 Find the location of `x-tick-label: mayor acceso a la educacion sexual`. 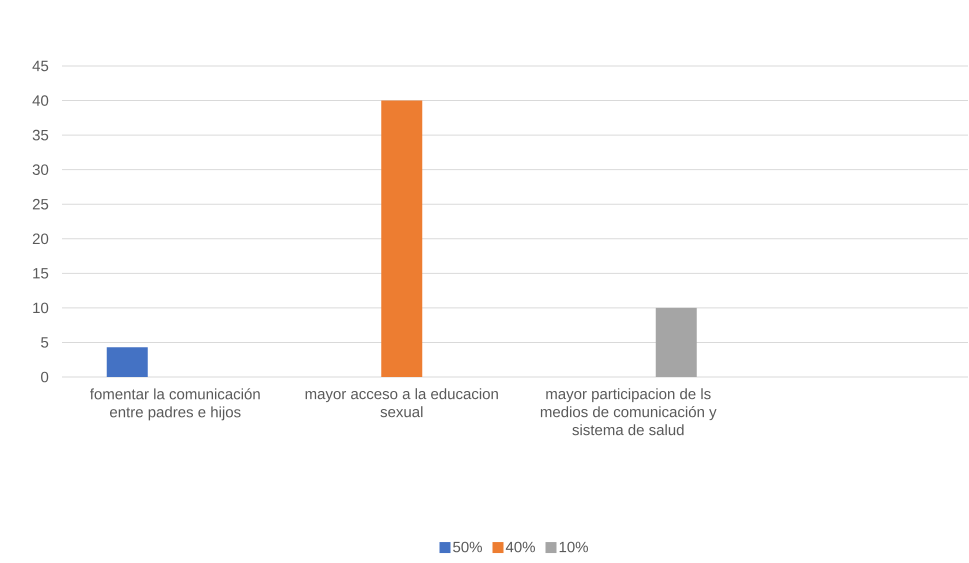

x-tick-label: mayor acceso a la educacion sexual is located at coordinates (402, 403).